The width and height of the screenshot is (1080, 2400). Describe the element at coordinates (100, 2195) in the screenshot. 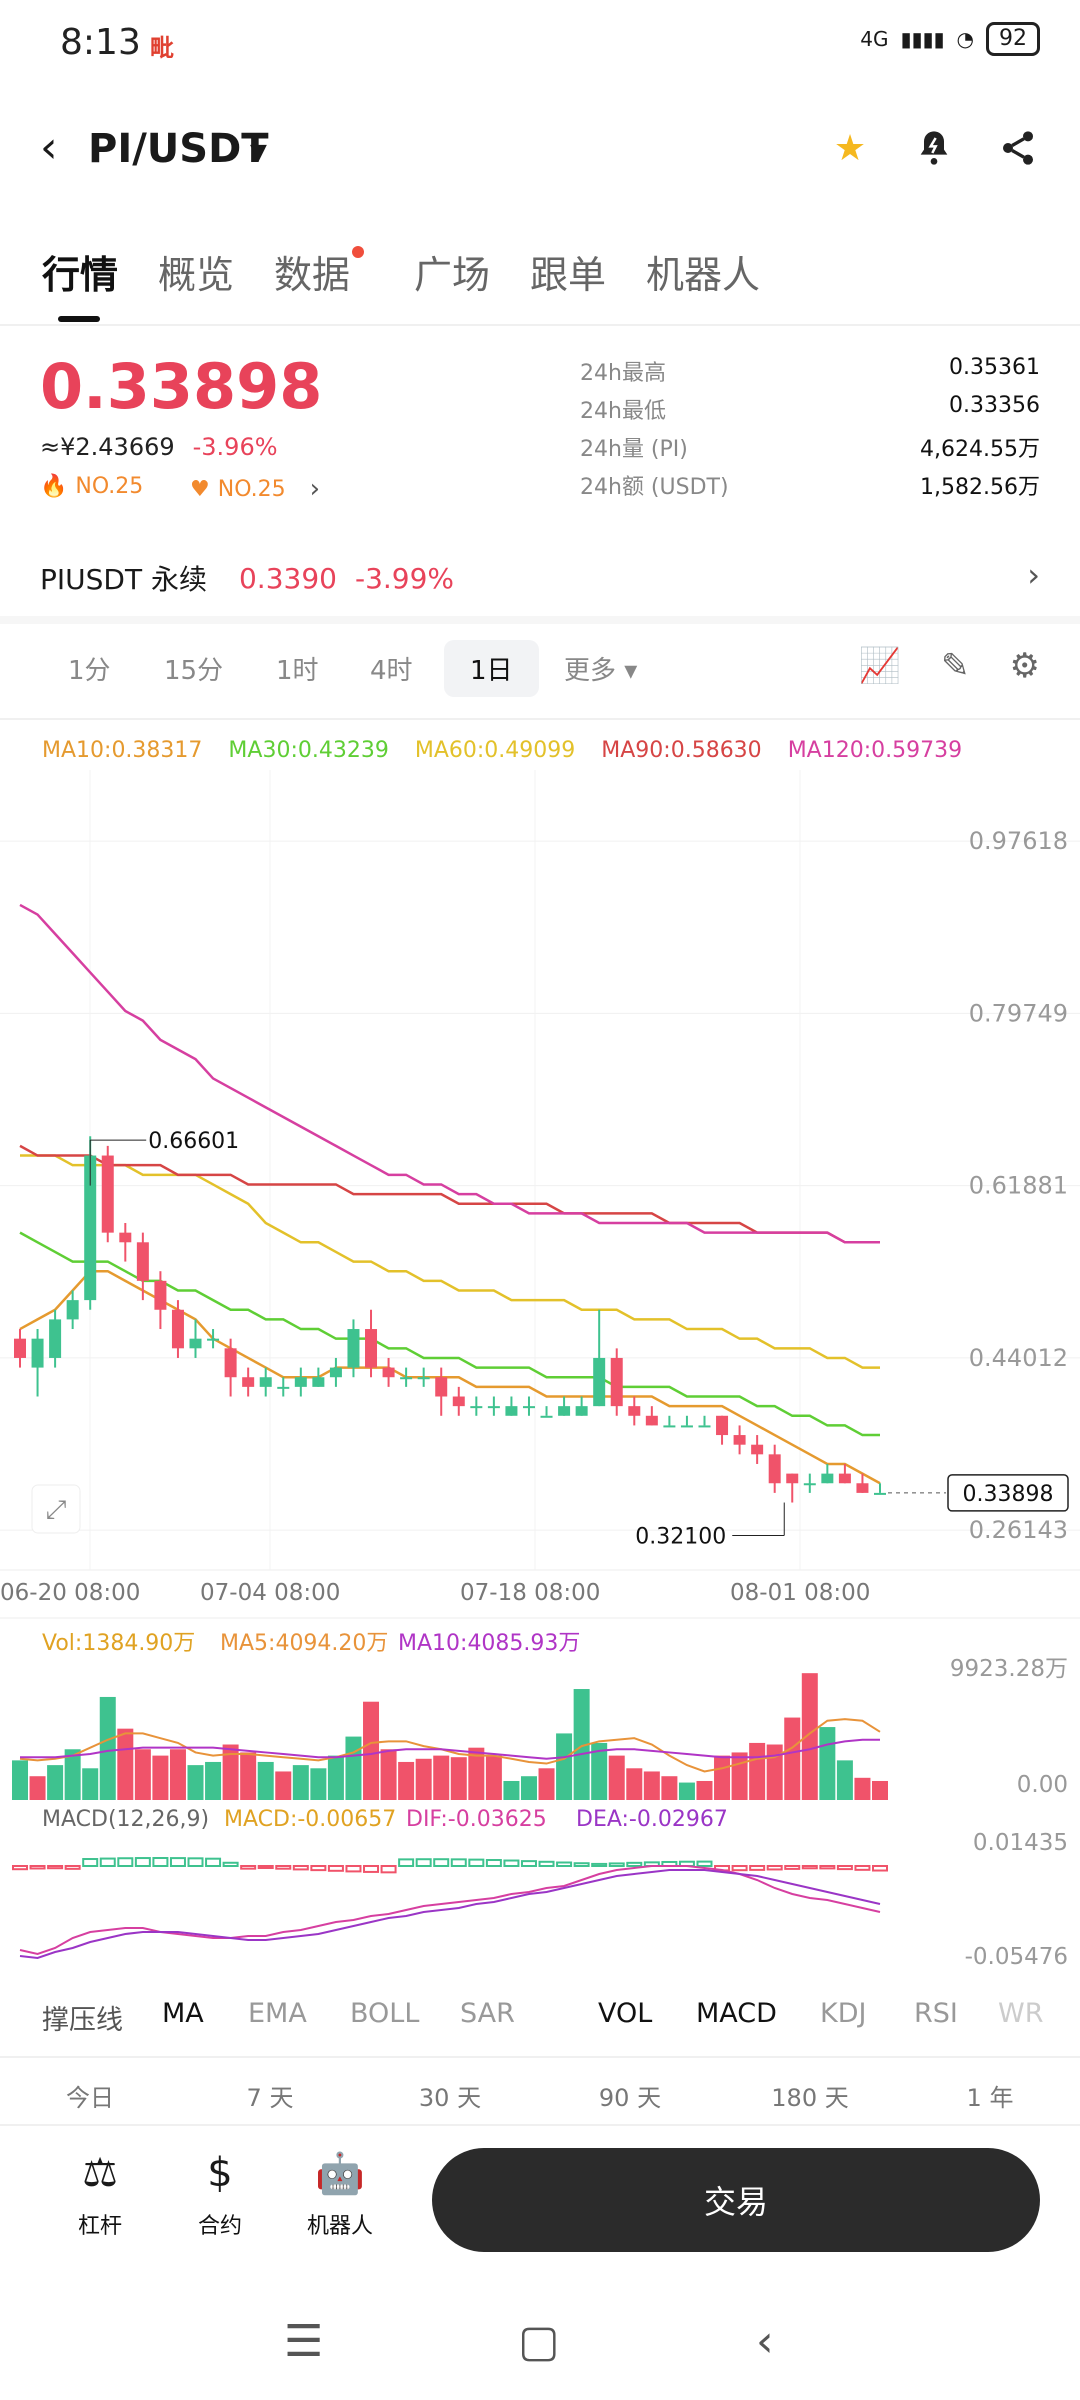

I see `margin-button: ⚖ 杠杆` at that location.